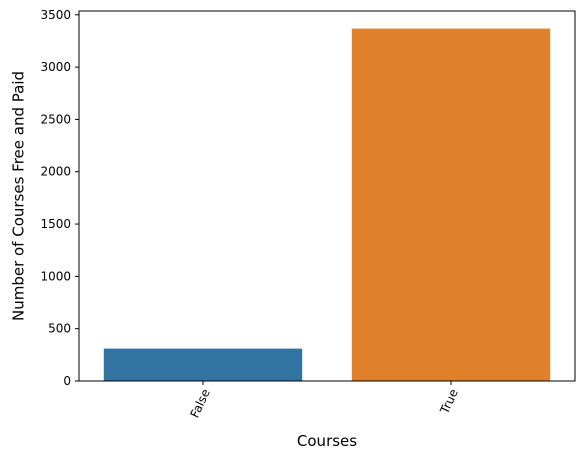 The width and height of the screenshot is (584, 462). Describe the element at coordinates (19, 196) in the screenshot. I see `y-axis-label: Number of Courses Free and Paid` at that location.